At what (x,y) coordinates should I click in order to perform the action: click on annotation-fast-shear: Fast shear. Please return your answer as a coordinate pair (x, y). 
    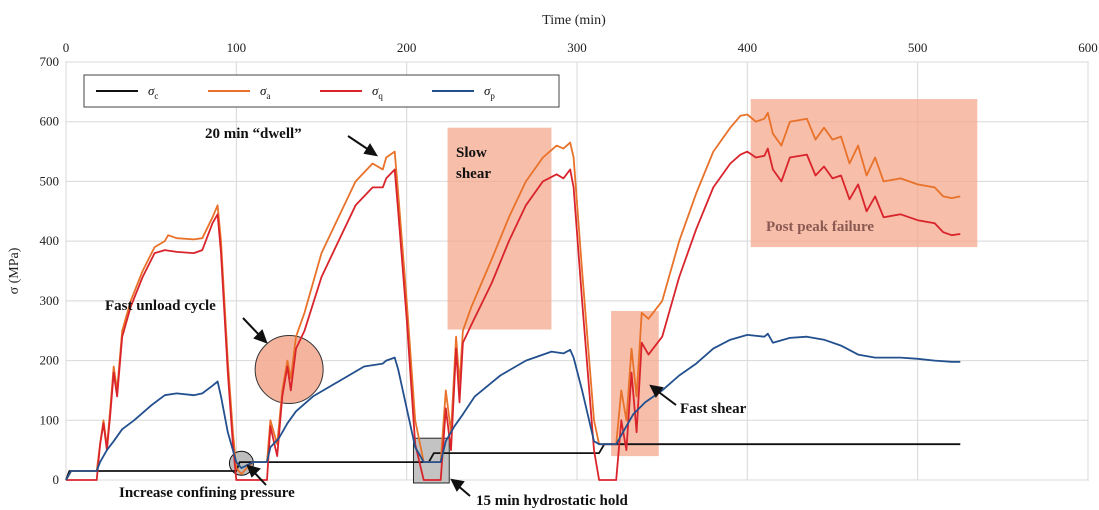
    Looking at the image, I should click on (713, 409).